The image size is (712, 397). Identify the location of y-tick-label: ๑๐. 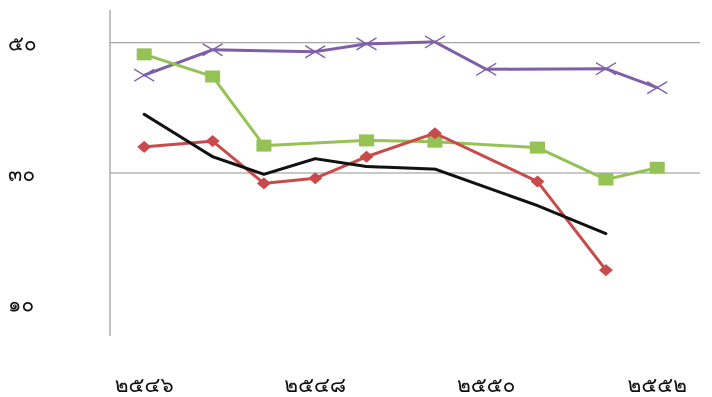
(21, 304).